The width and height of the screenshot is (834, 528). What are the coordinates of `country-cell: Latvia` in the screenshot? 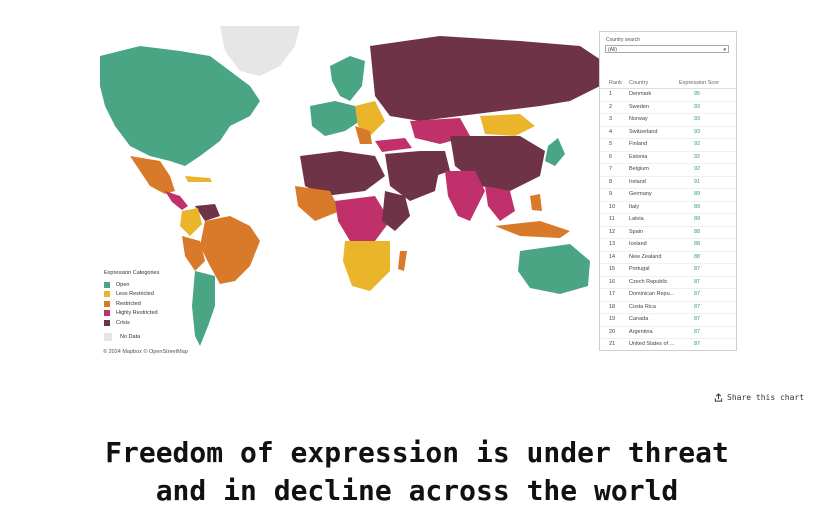 It's located at (636, 219).